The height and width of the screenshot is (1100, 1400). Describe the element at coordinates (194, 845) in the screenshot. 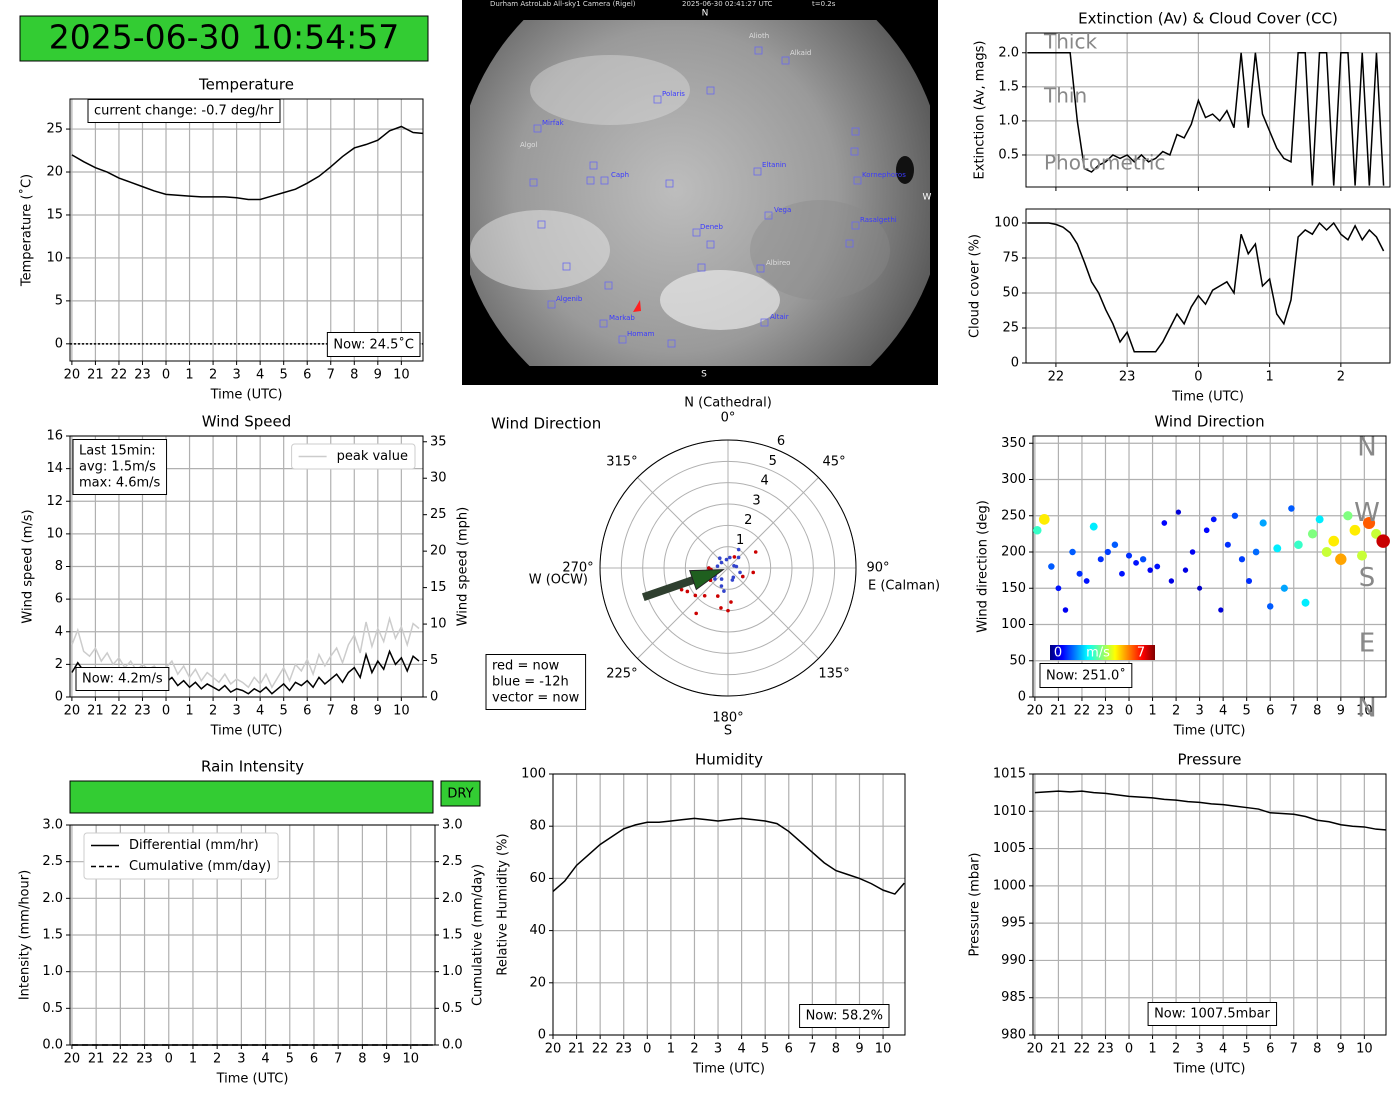

I see `legend-label: Differential (mm/hr)` at that location.